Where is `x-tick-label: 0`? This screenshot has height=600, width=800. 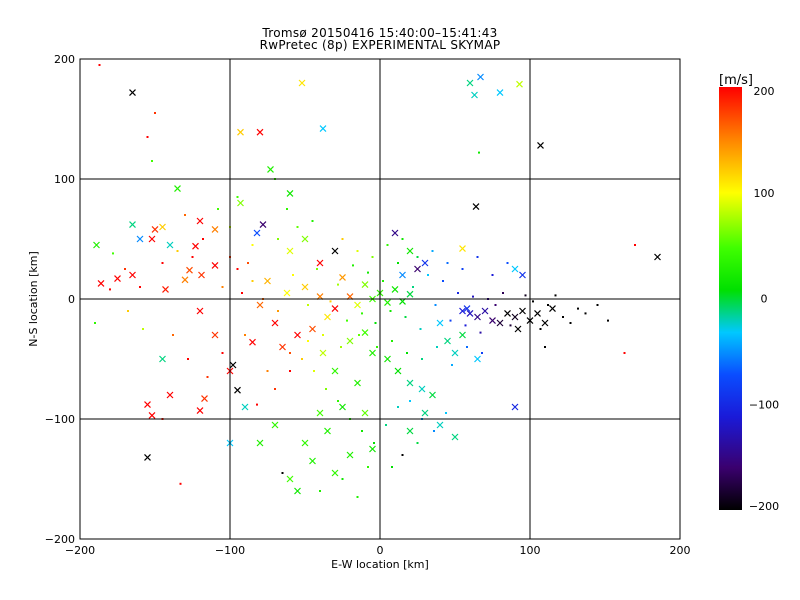 x-tick-label: 0 is located at coordinates (380, 550).